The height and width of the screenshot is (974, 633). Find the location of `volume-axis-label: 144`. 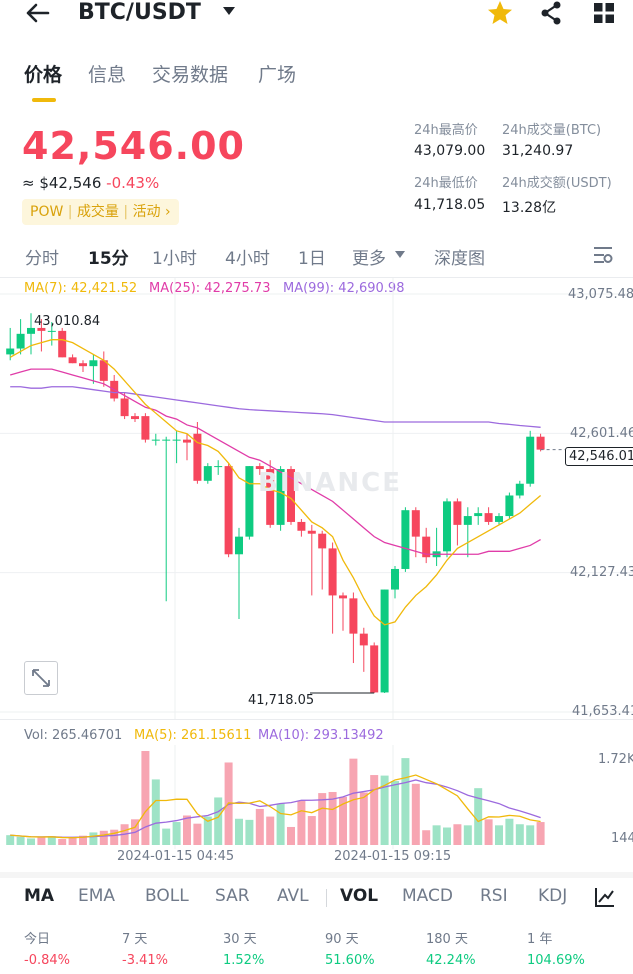

volume-axis-label: 144 is located at coordinates (622, 838).